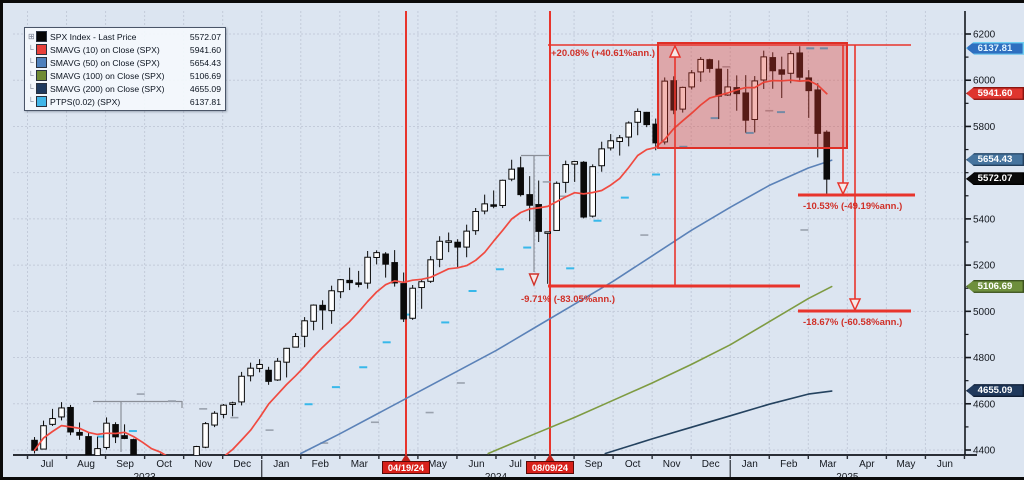 Image resolution: width=1024 pixels, height=480 pixels. Describe the element at coordinates (31, 36) in the screenshot. I see `legend-expander-icon: ⊞` at that location.